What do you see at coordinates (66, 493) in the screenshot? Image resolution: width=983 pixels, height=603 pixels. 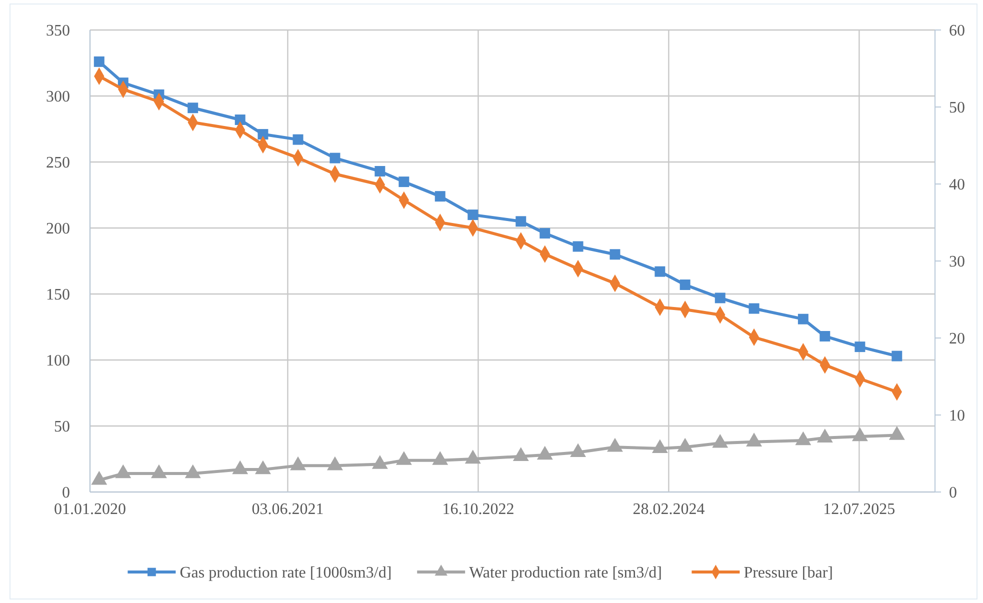 I see `y-tick-label: 0` at bounding box center [66, 493].